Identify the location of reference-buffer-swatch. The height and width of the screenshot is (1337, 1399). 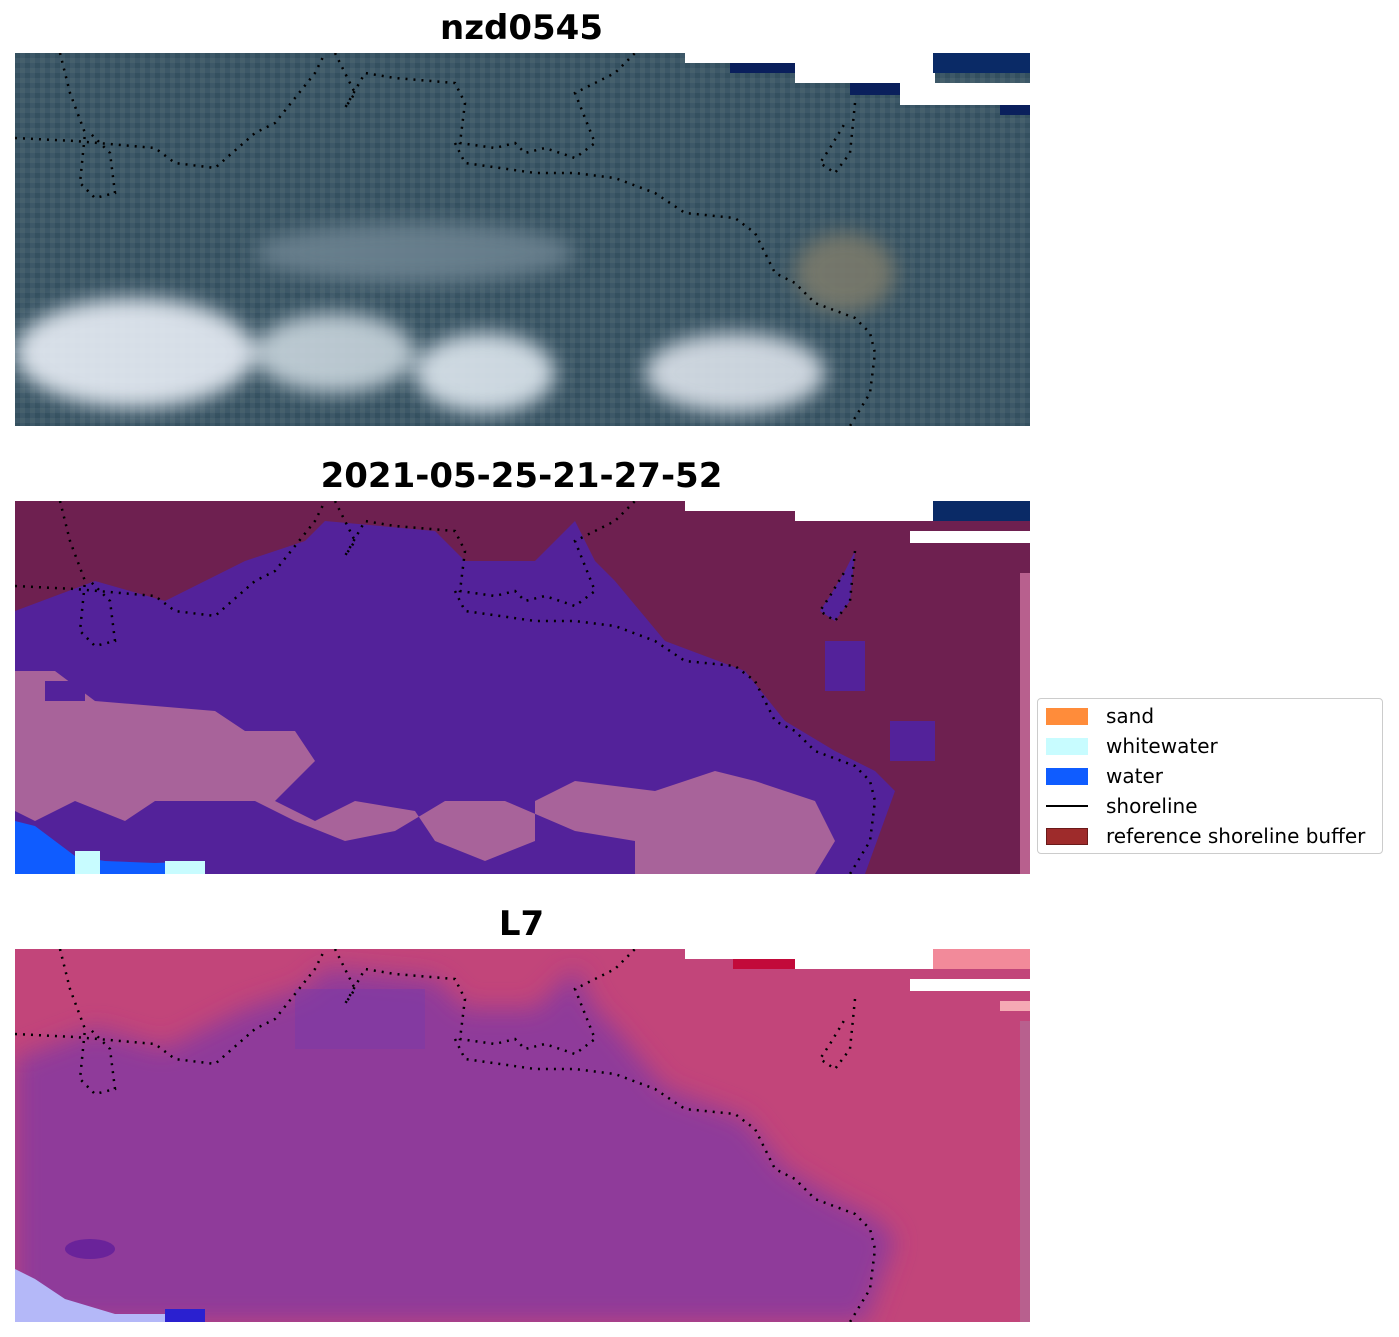
(1067, 836).